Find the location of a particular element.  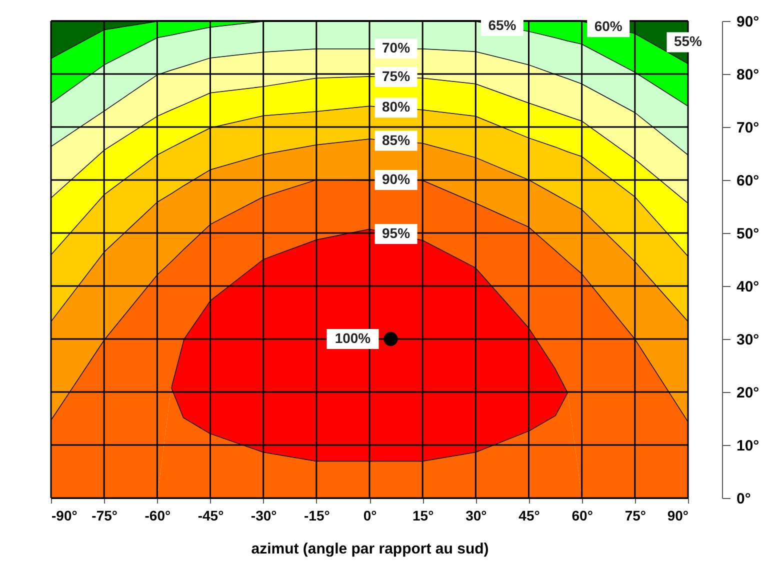

y-tick-label: 0° is located at coordinates (743, 499).